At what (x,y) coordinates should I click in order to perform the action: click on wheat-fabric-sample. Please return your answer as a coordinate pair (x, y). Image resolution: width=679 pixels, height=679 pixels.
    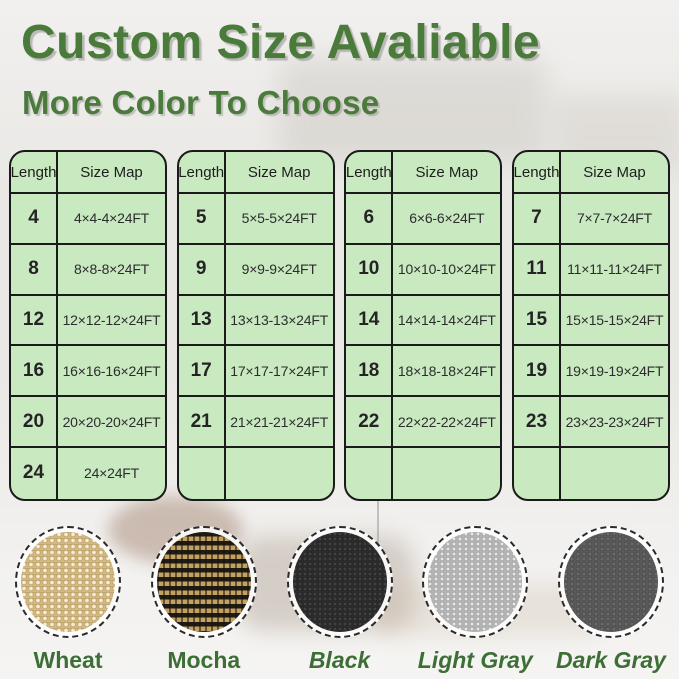
    Looking at the image, I should click on (68, 582).